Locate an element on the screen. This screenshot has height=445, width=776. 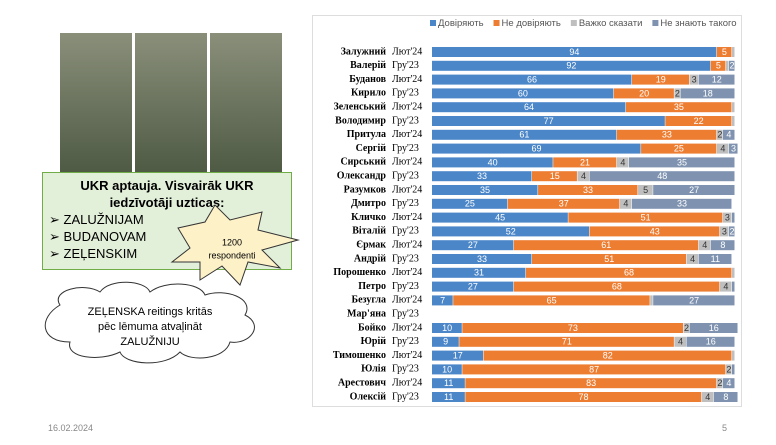
row-name: Сергій is located at coordinates (371, 148).